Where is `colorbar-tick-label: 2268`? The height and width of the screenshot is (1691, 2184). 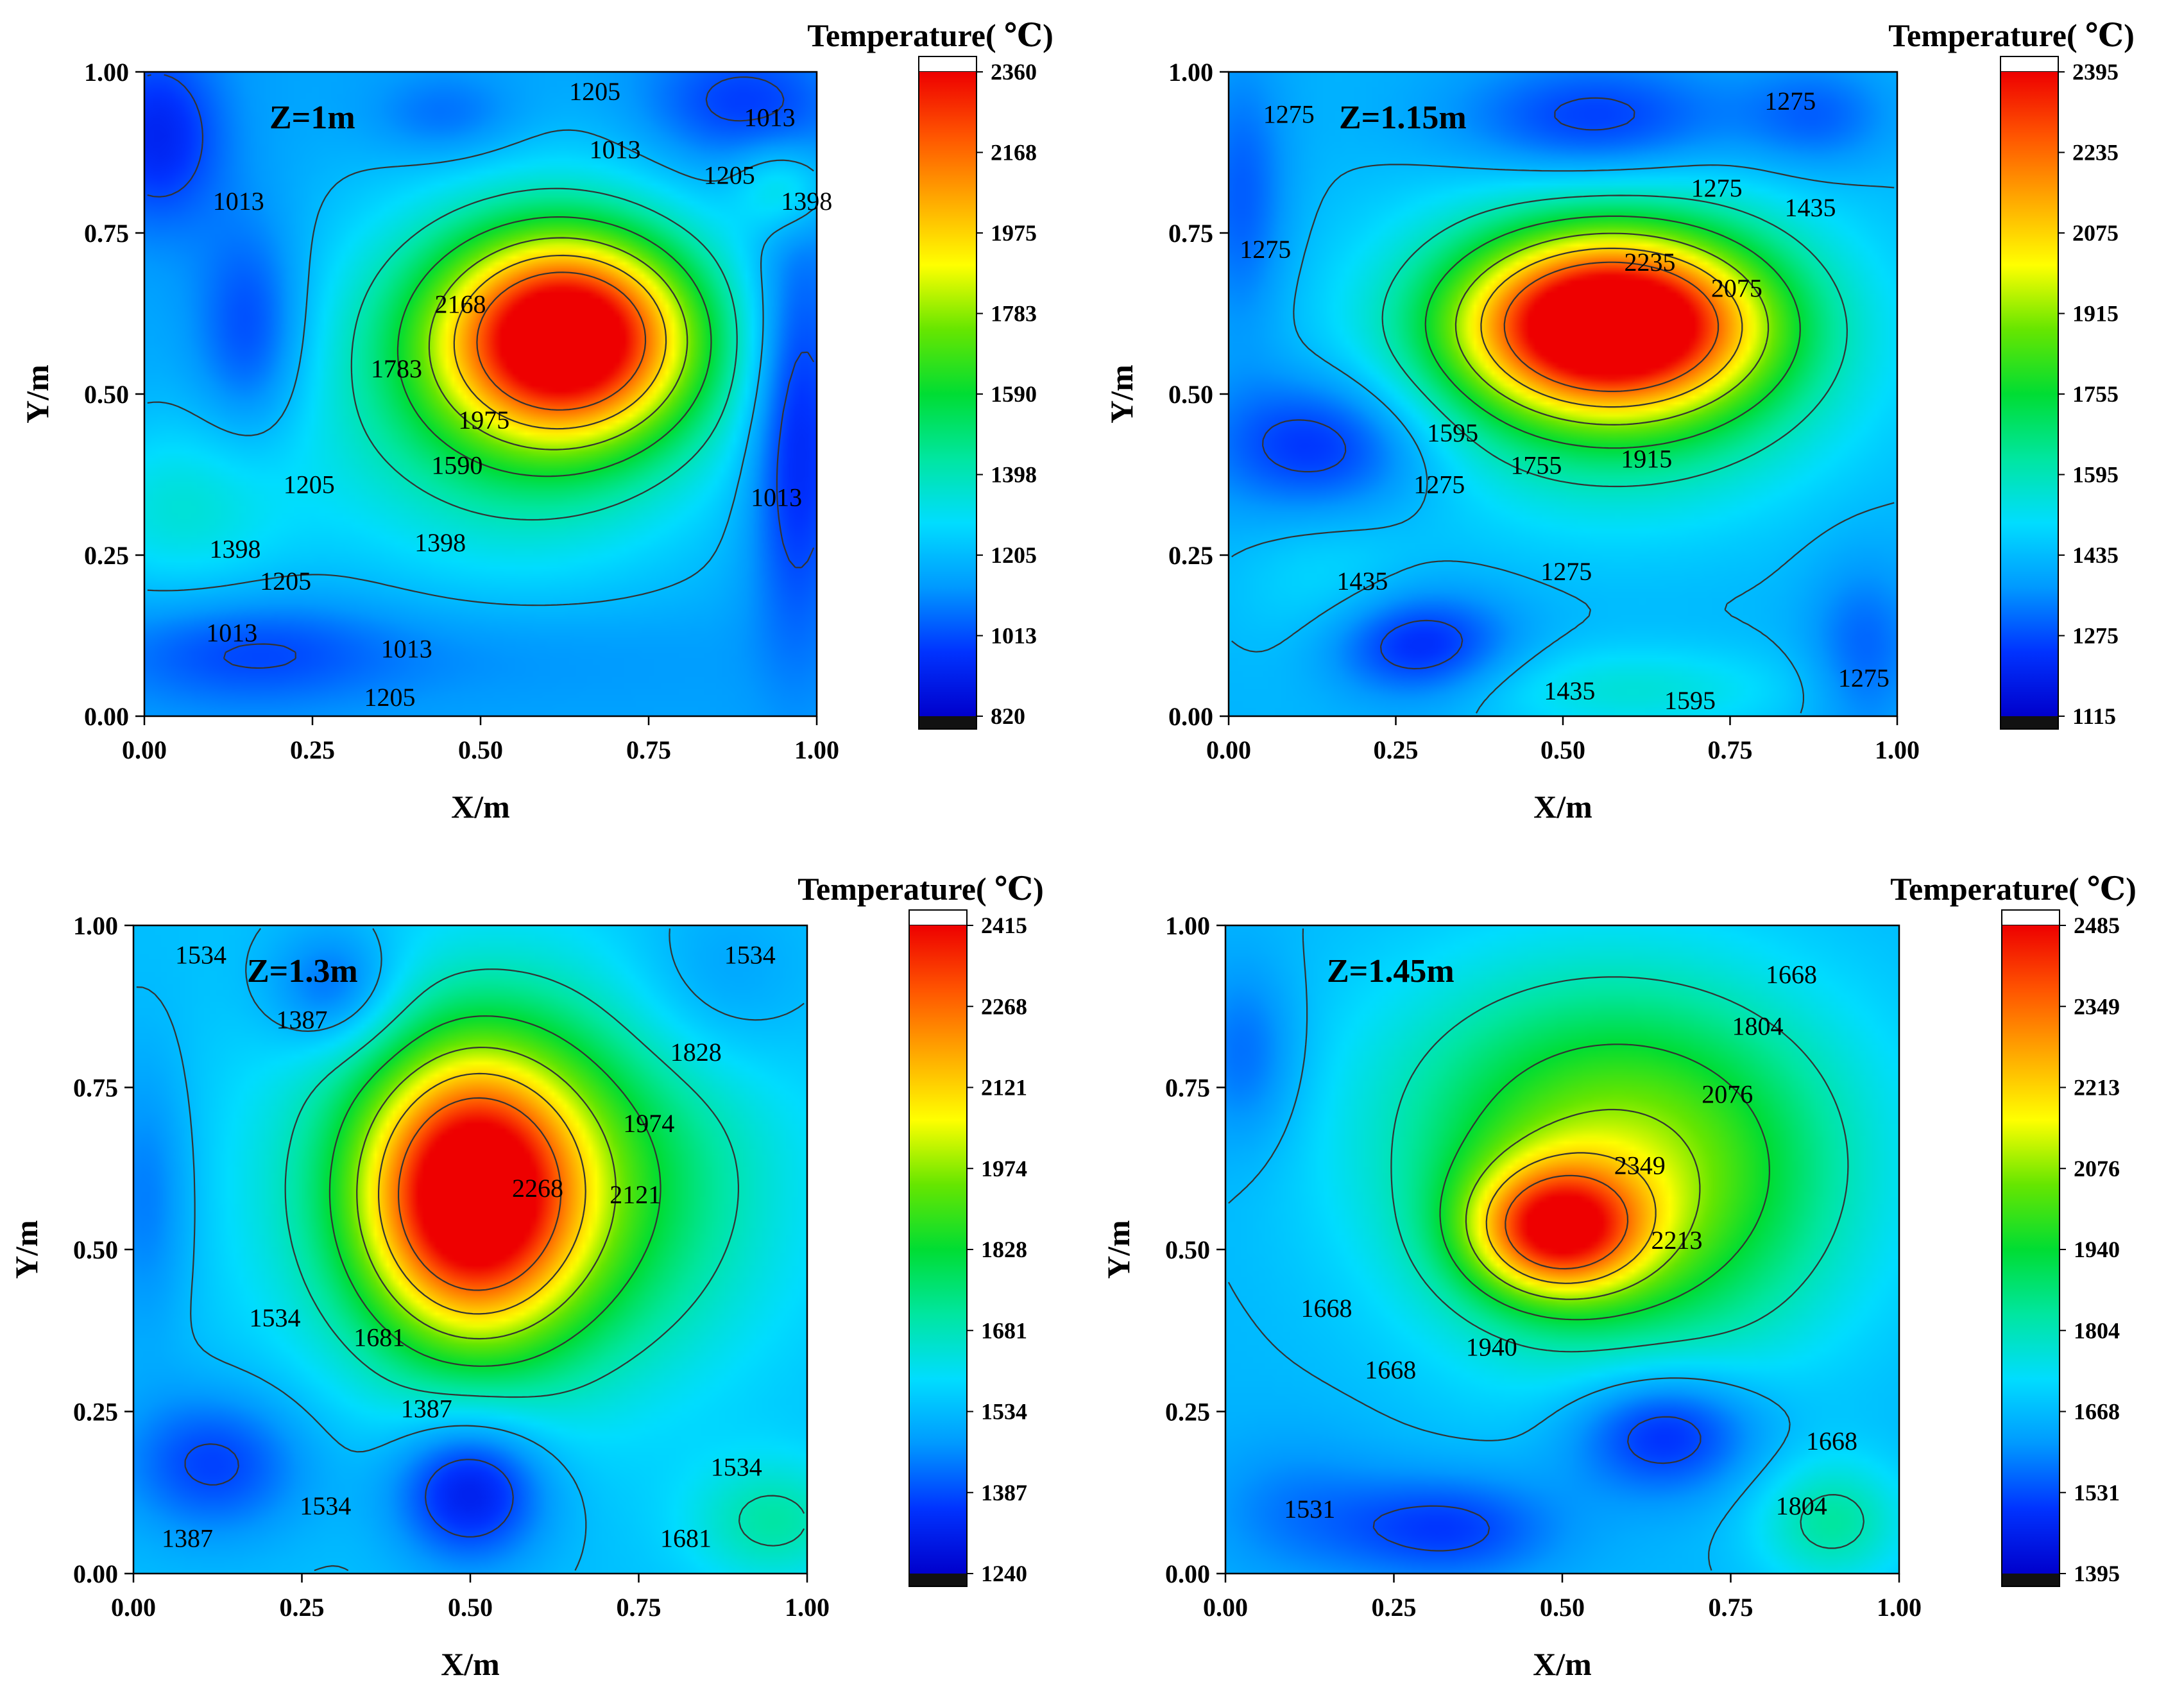
colorbar-tick-label: 2268 is located at coordinates (1004, 1006).